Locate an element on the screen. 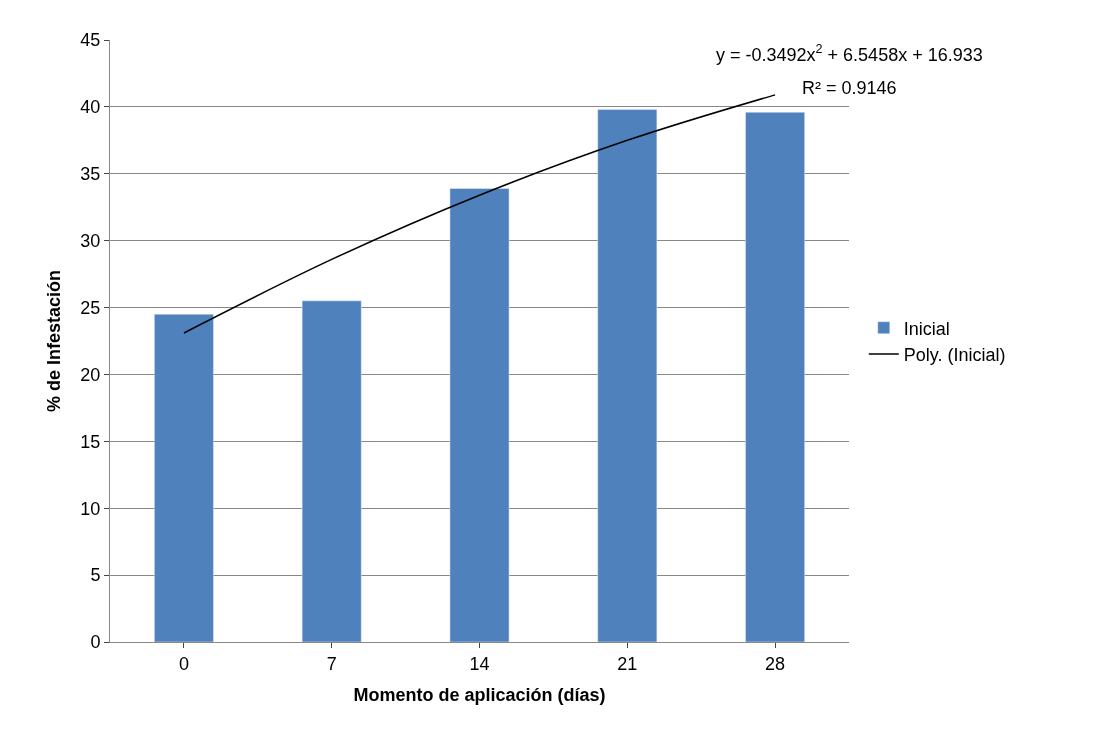 This screenshot has width=1109, height=732. y-tick-label: 0 is located at coordinates (95, 642).